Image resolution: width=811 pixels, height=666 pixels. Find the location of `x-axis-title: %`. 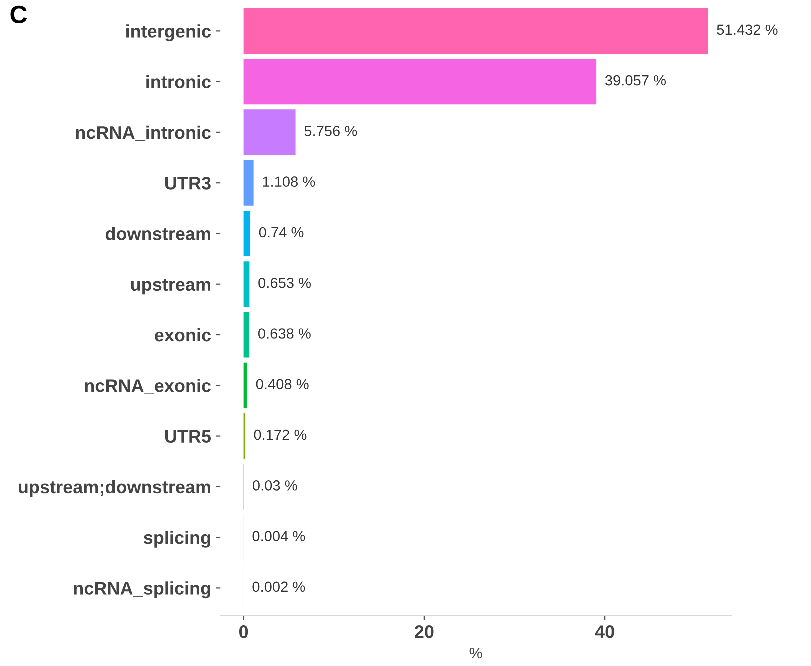

x-axis-title: % is located at coordinates (476, 653).